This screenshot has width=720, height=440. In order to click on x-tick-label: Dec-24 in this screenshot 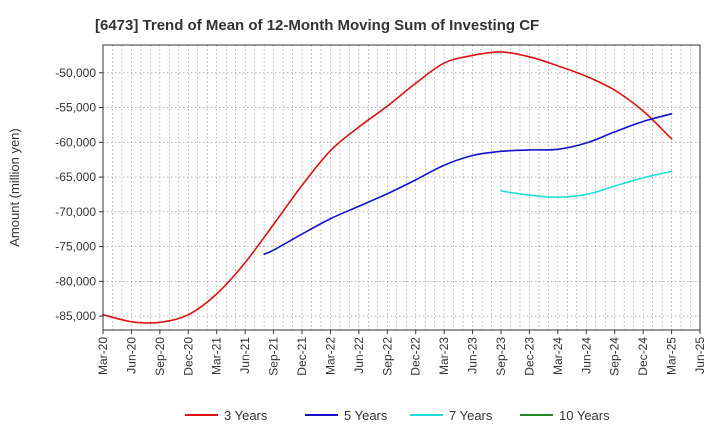, I will do `click(643, 356)`.